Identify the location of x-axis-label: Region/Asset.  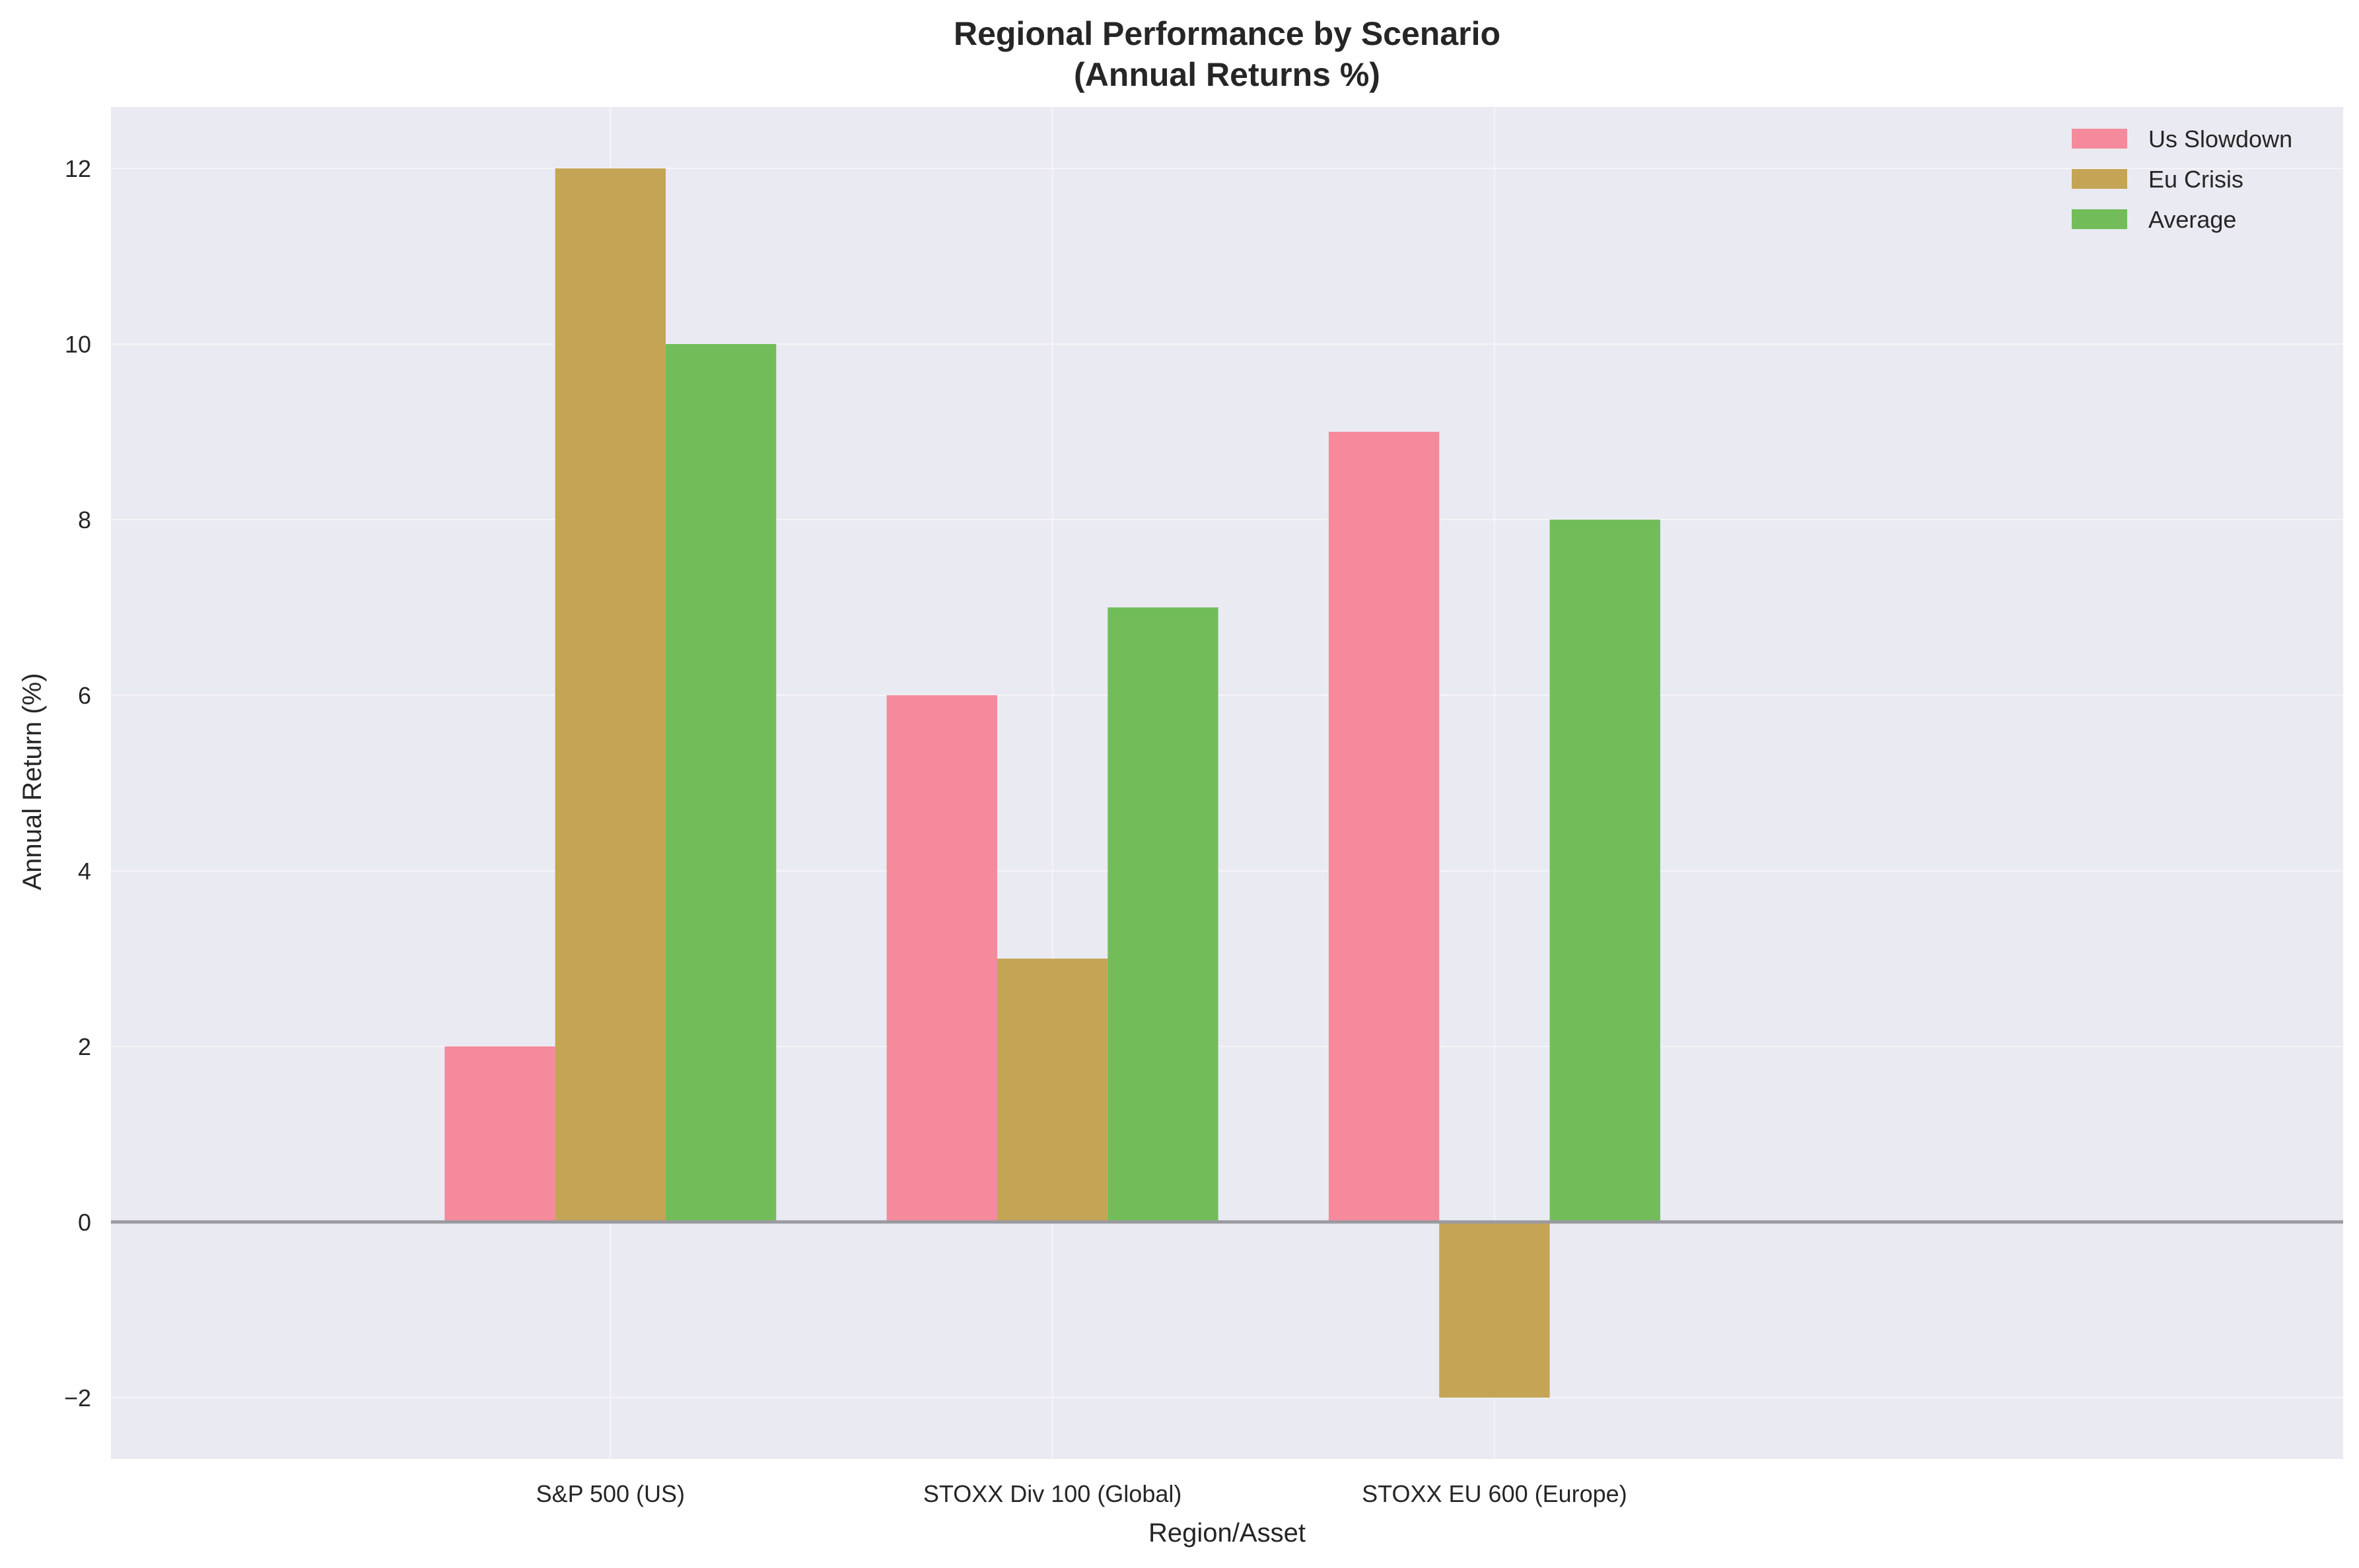
(1227, 1533).